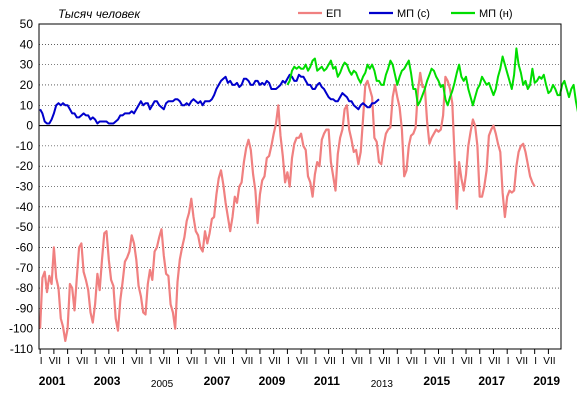 This screenshot has height=409, width=577. What do you see at coordinates (21, 329) in the screenshot?
I see `y-tick-label: -100` at bounding box center [21, 329].